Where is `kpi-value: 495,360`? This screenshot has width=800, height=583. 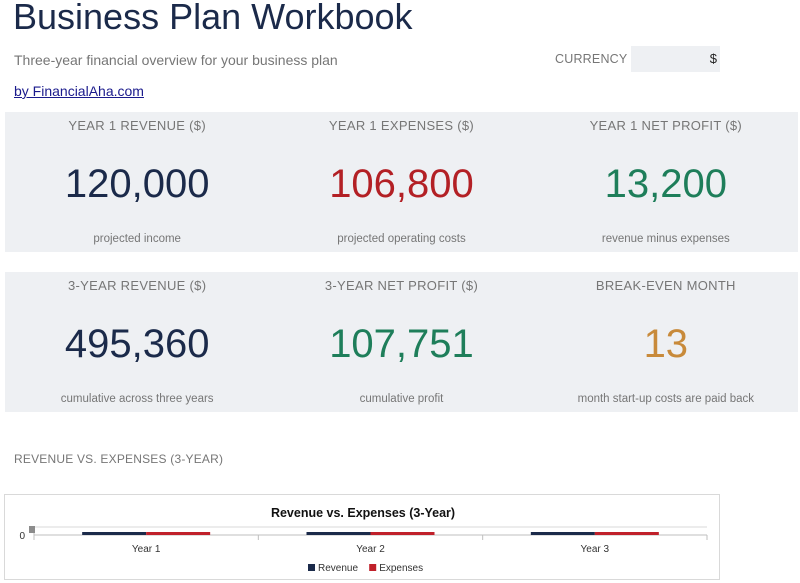
kpi-value: 495,360 is located at coordinates (137, 344).